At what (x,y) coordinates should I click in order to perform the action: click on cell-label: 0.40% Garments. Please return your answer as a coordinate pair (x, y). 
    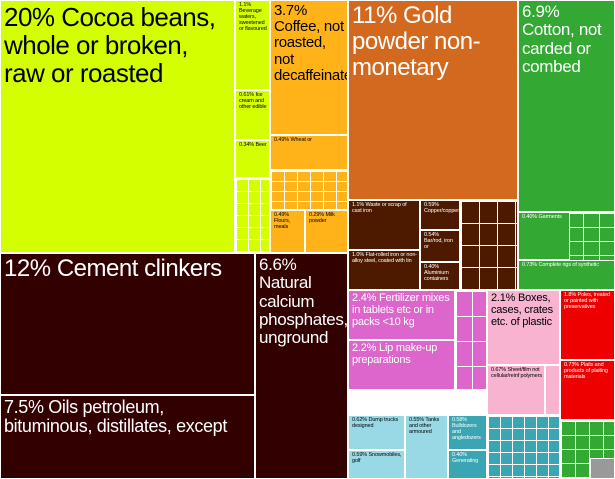
    Looking at the image, I should click on (544, 217).